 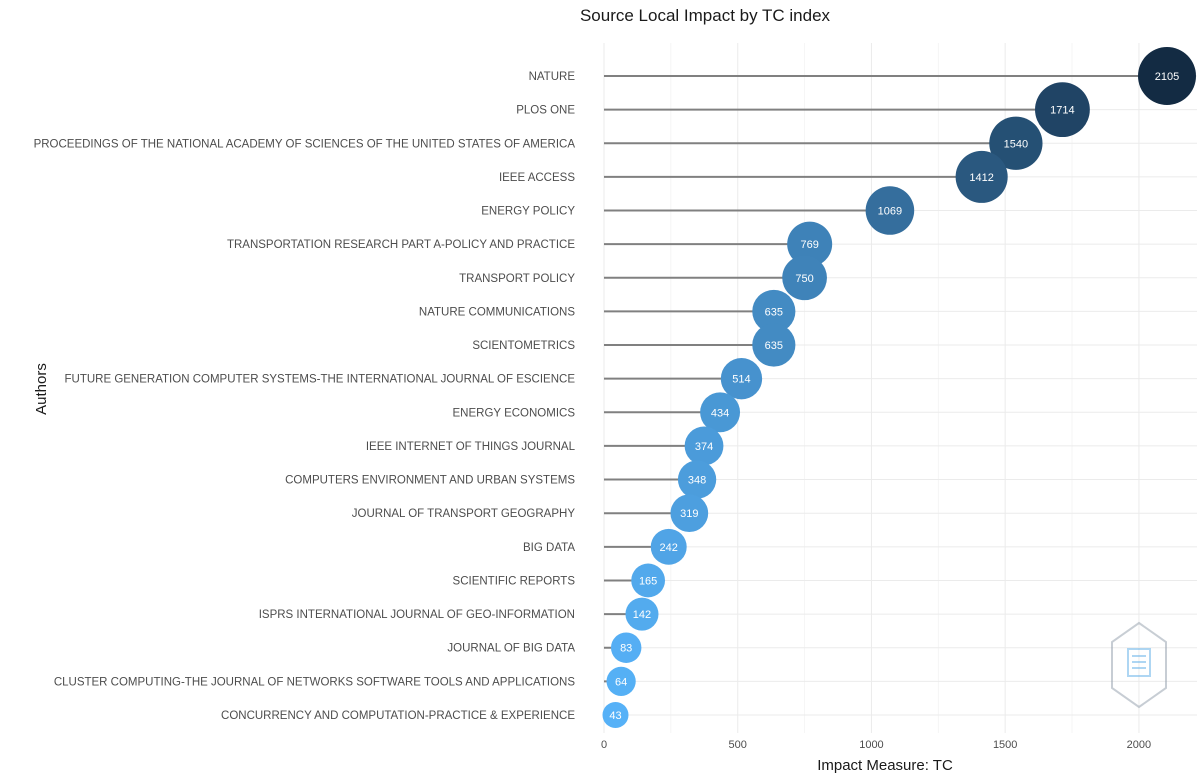 I want to click on value-label: 165, so click(x=648, y=581).